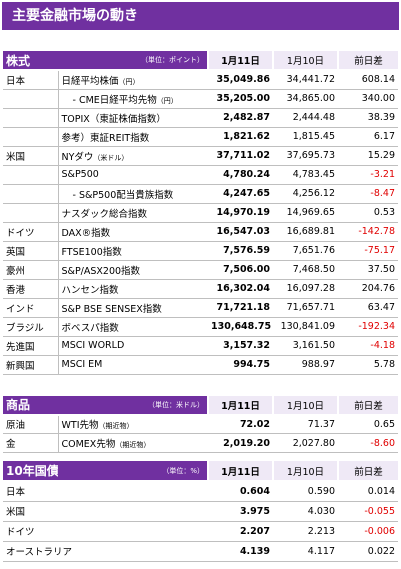  Describe the element at coordinates (240, 551) in the screenshot. I see `value-cell: 4.139` at that location.